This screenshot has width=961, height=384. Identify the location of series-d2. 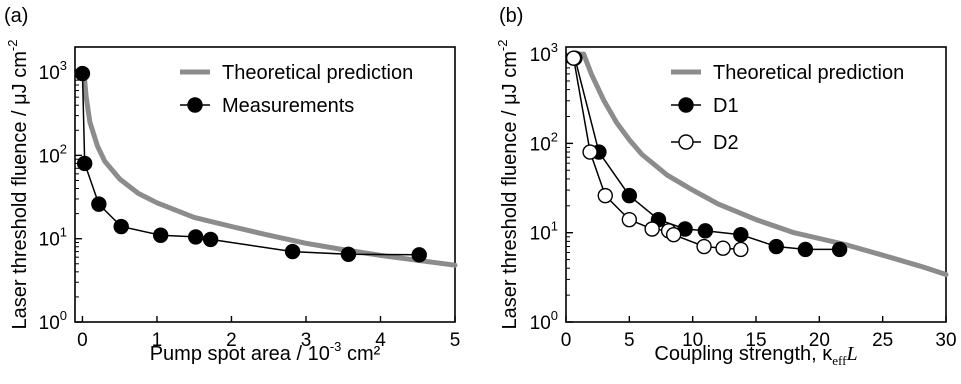
(657, 154).